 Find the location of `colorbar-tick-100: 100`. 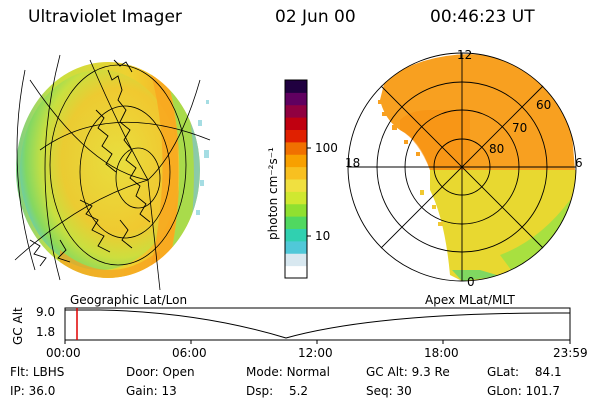

colorbar-tick-100: 100 is located at coordinates (326, 148).